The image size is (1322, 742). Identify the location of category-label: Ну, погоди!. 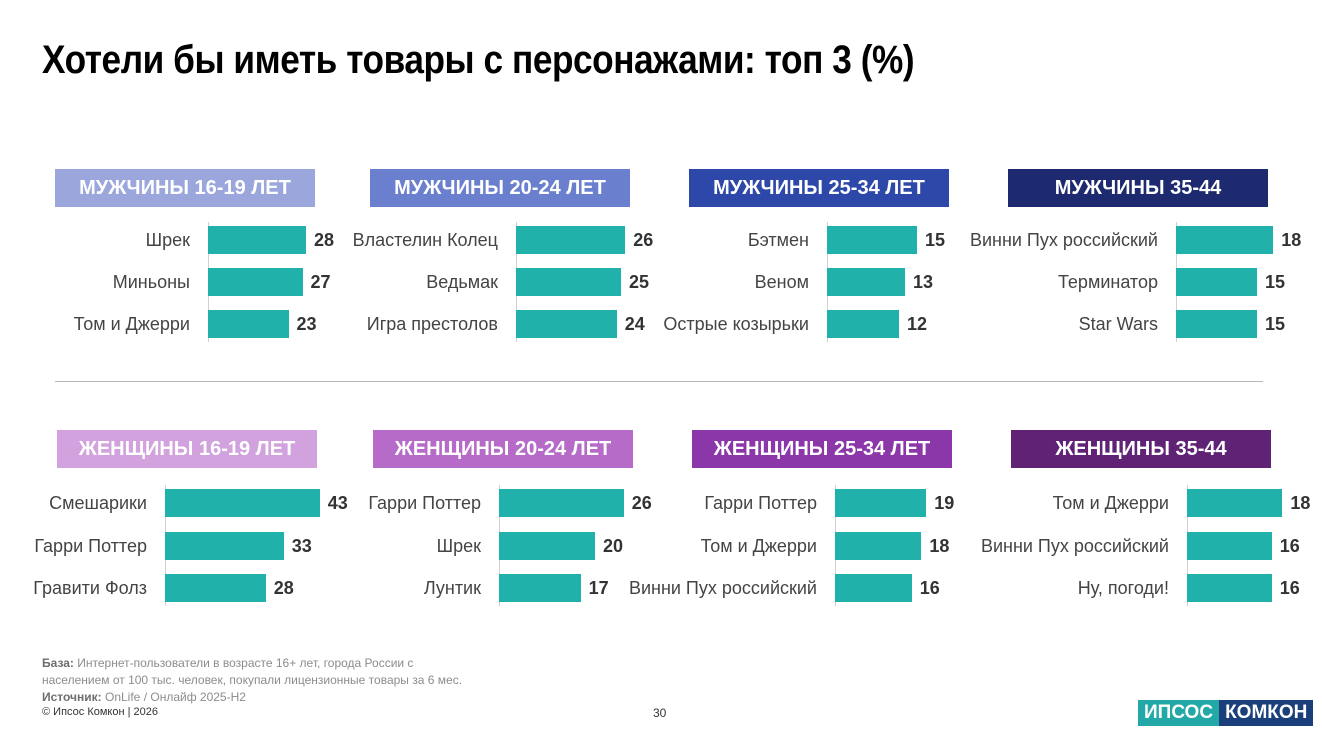
(1123, 588).